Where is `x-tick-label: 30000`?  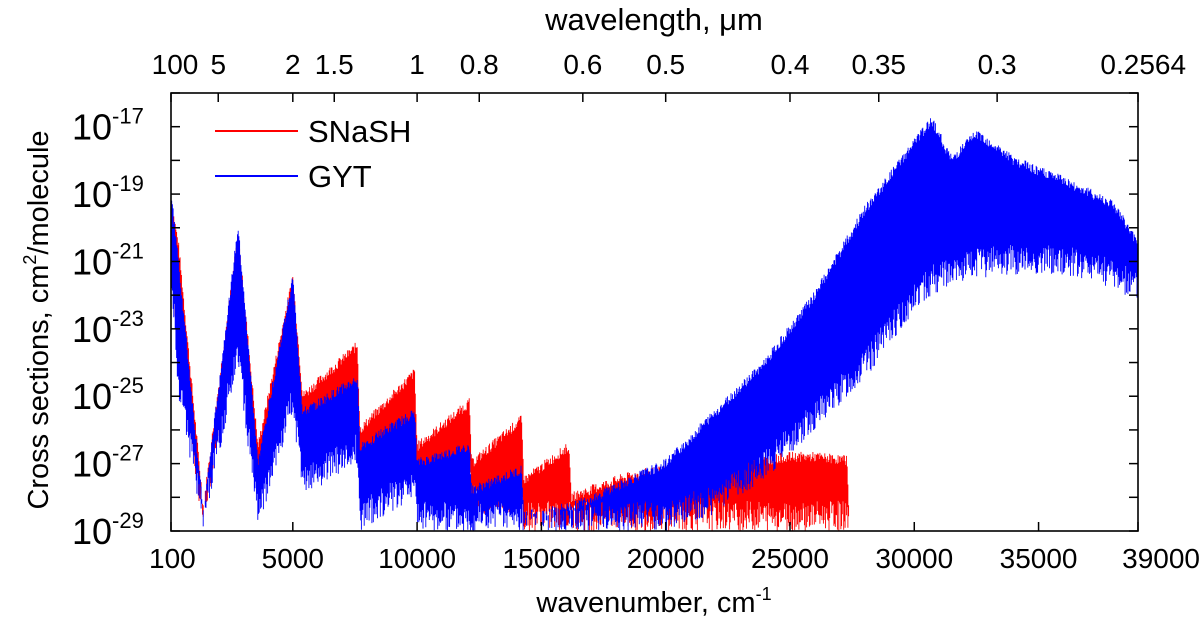 x-tick-label: 30000 is located at coordinates (914, 558).